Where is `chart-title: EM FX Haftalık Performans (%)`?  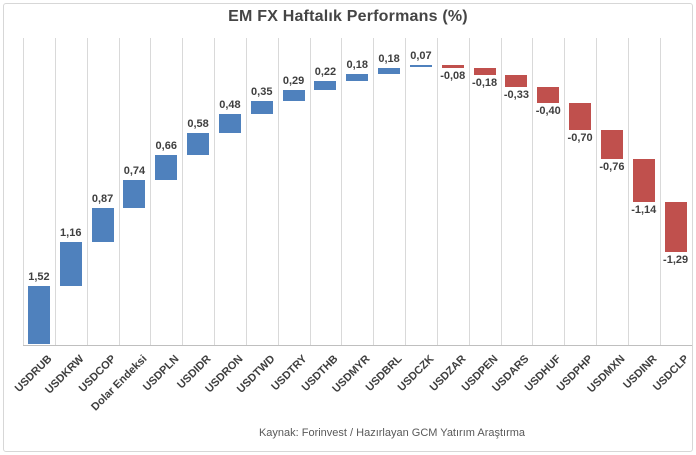 chart-title: EM FX Haftalık Performans (%) is located at coordinates (348, 16).